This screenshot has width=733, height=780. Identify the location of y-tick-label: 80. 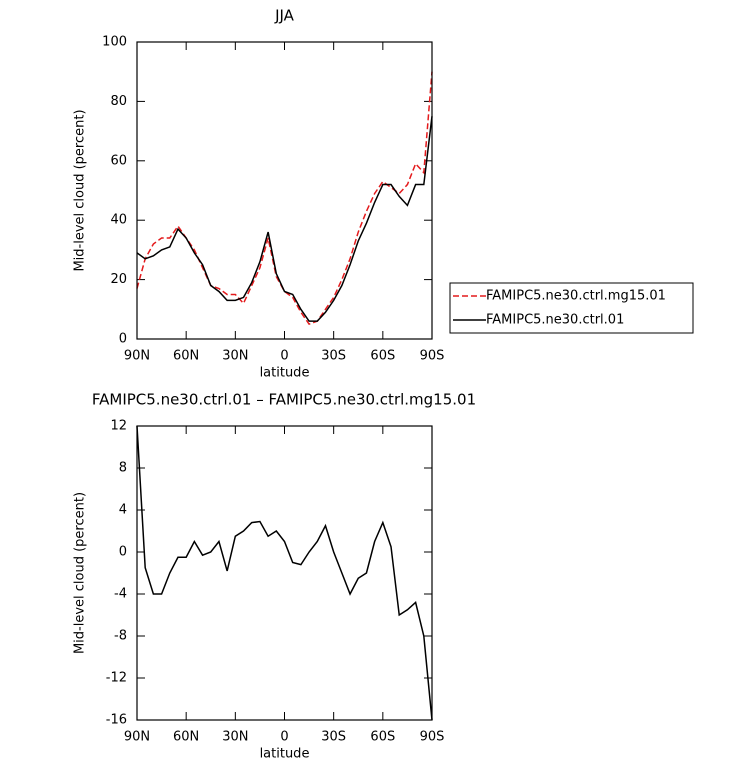
(118, 101).